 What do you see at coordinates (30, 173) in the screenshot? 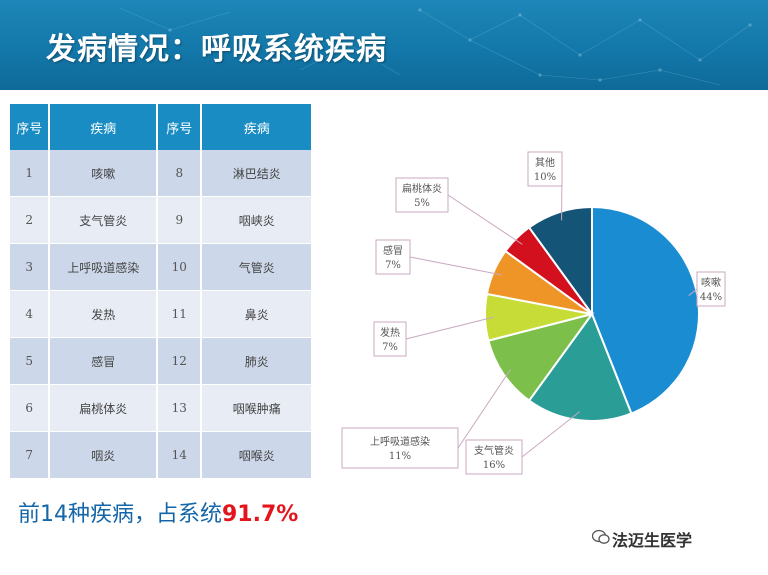
I see `row-number-cell: 1` at bounding box center [30, 173].